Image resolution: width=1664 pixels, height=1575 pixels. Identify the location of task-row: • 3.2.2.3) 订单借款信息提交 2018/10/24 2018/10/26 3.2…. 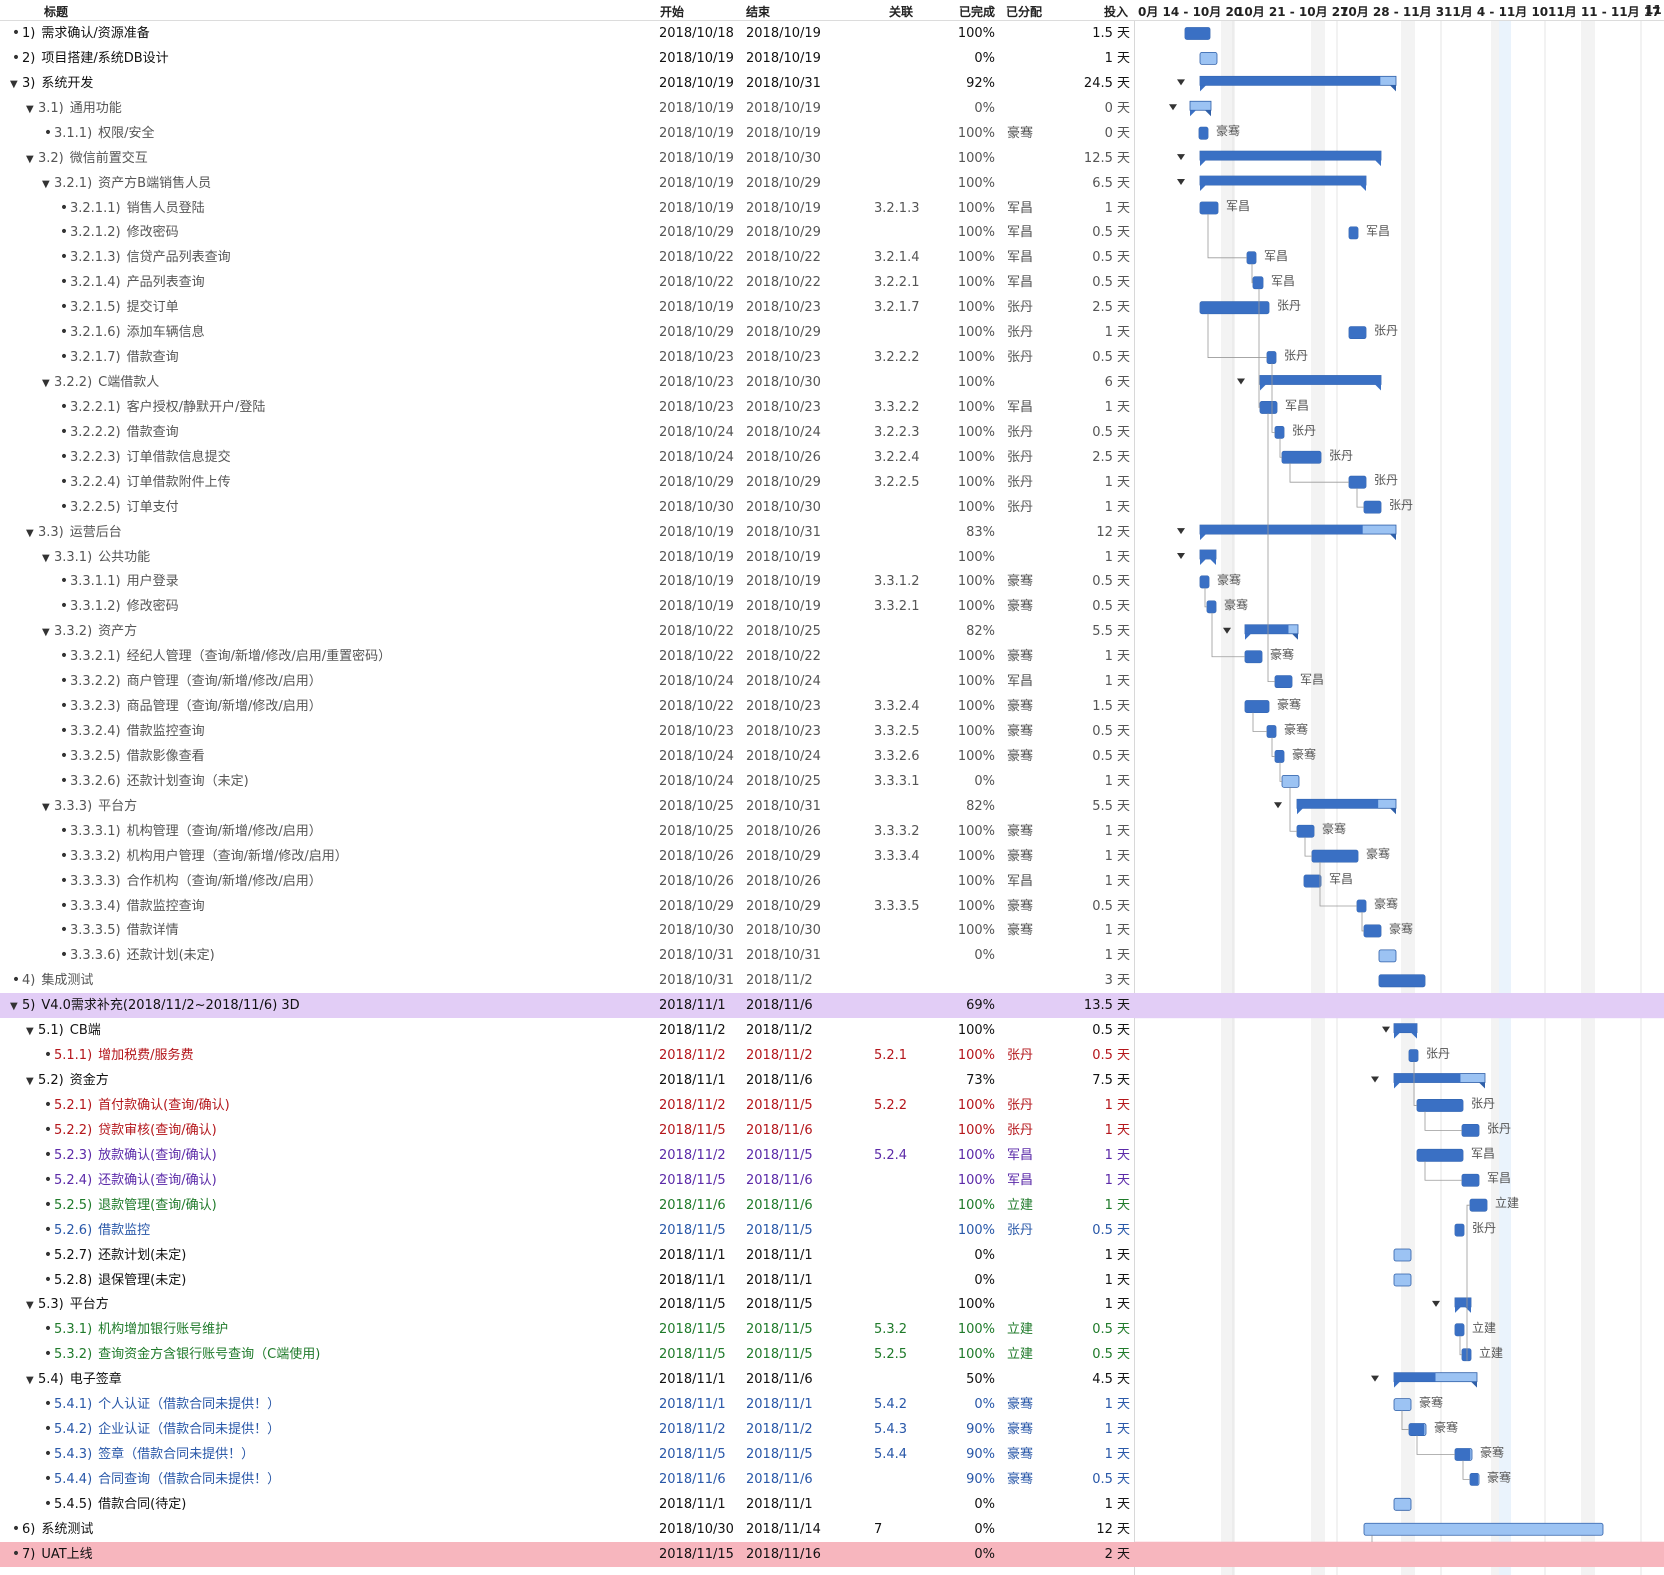
(832, 457).